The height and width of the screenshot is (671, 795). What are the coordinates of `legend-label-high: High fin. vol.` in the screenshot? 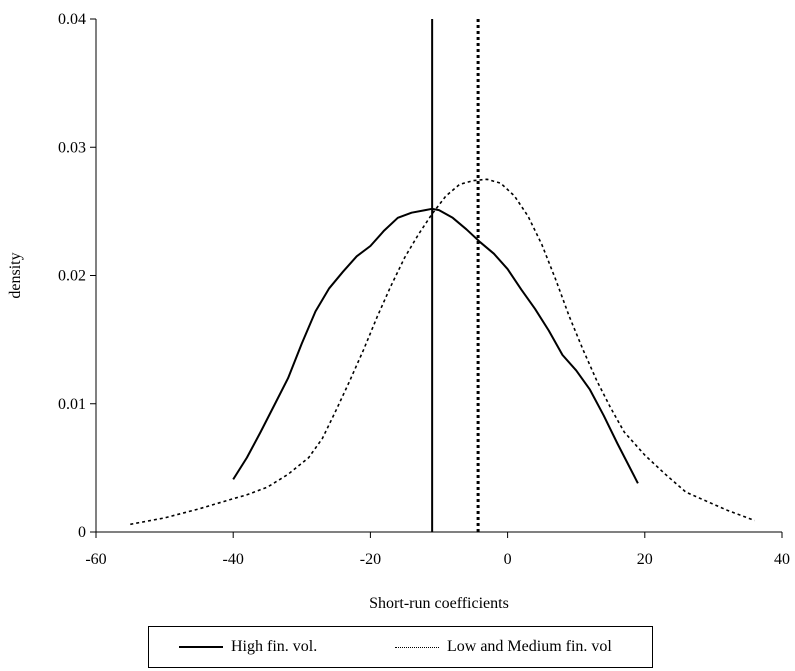 It's located at (274, 646).